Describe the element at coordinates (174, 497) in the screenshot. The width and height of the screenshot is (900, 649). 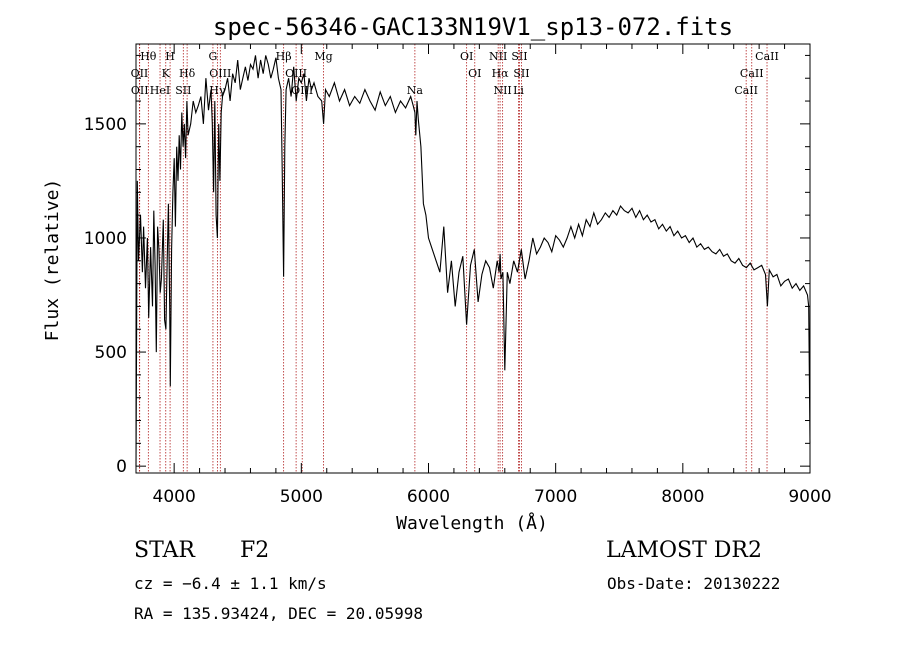
I see `x-tick-label: 4000` at that location.